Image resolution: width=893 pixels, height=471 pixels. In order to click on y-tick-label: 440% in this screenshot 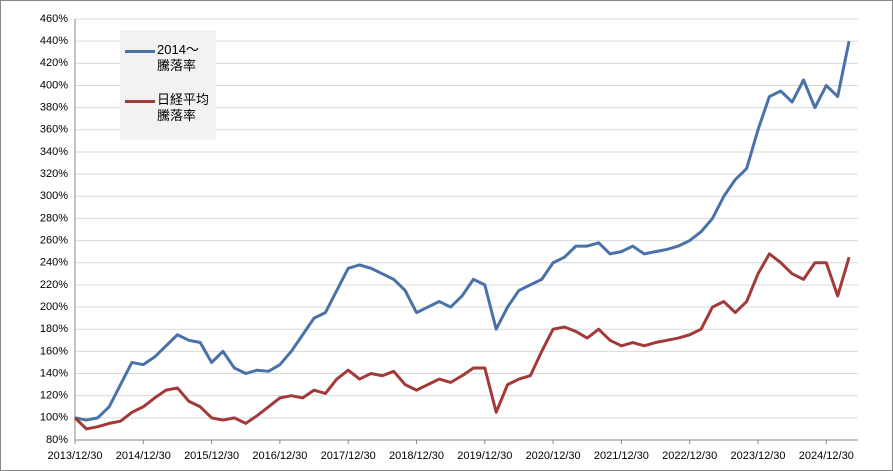, I will do `click(54, 41)`.